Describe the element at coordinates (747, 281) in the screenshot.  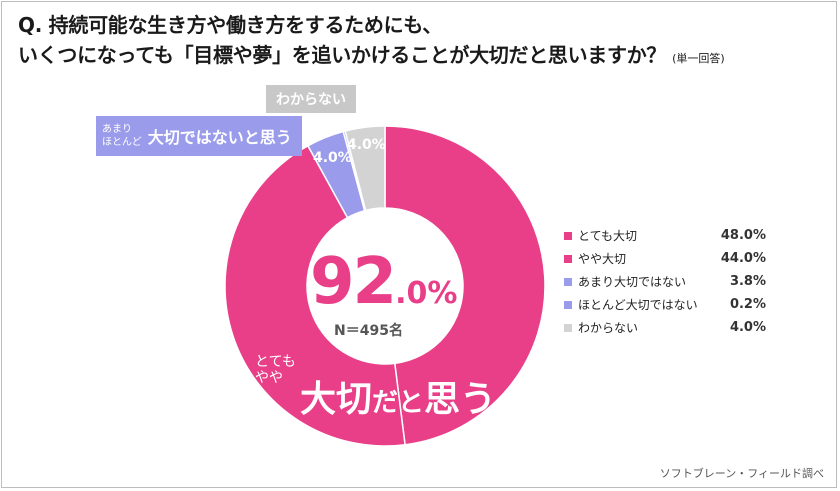
I see `legend-value: 3.8%` at that location.